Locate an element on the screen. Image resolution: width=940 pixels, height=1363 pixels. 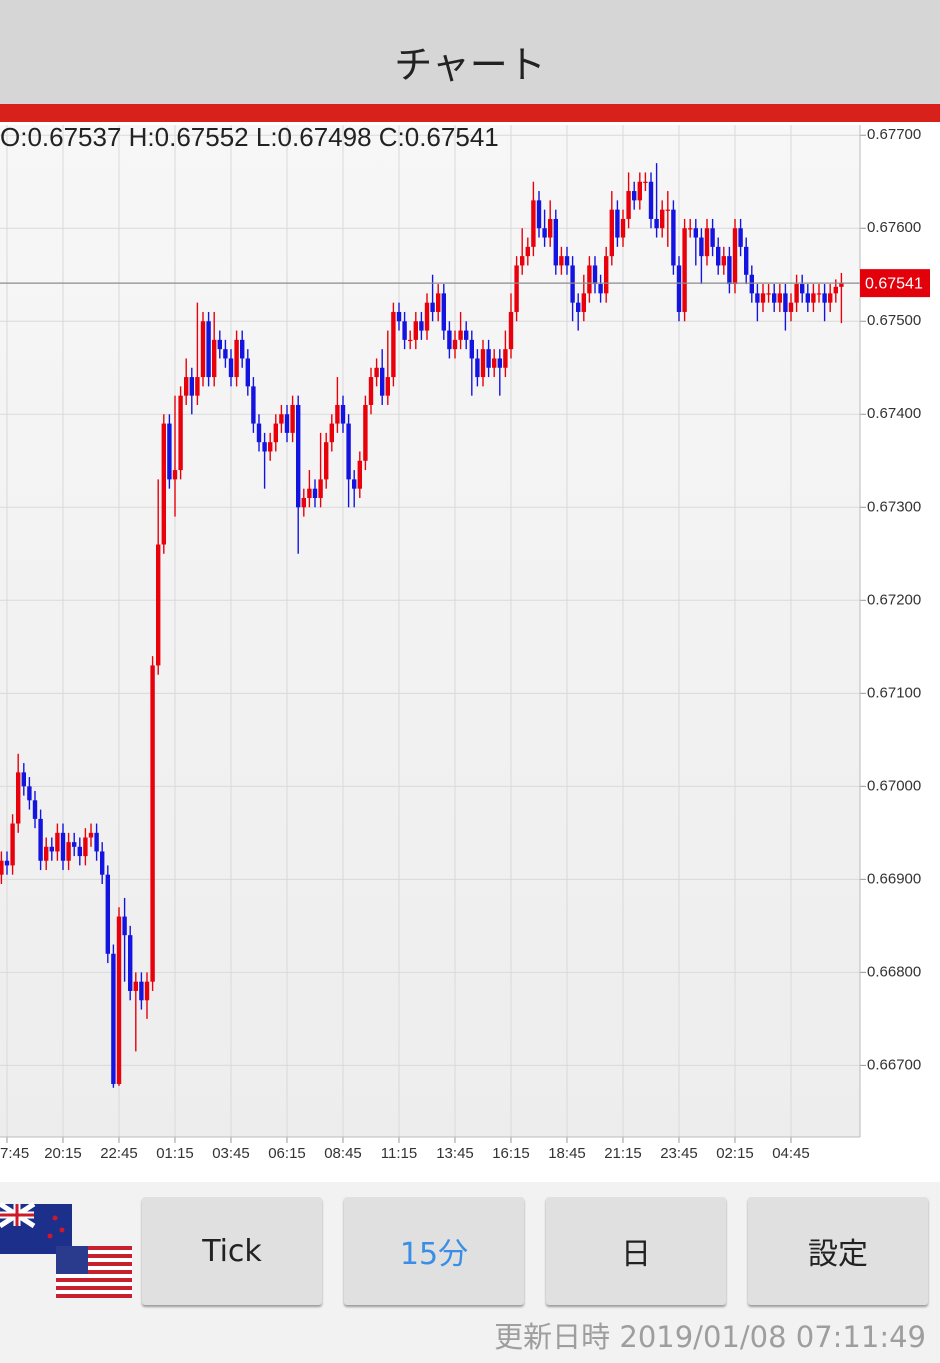
last-price-tag is located at coordinates (895, 283).